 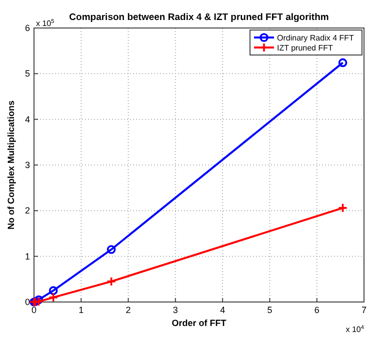 I want to click on x-tick-label: 7, so click(x=364, y=310).